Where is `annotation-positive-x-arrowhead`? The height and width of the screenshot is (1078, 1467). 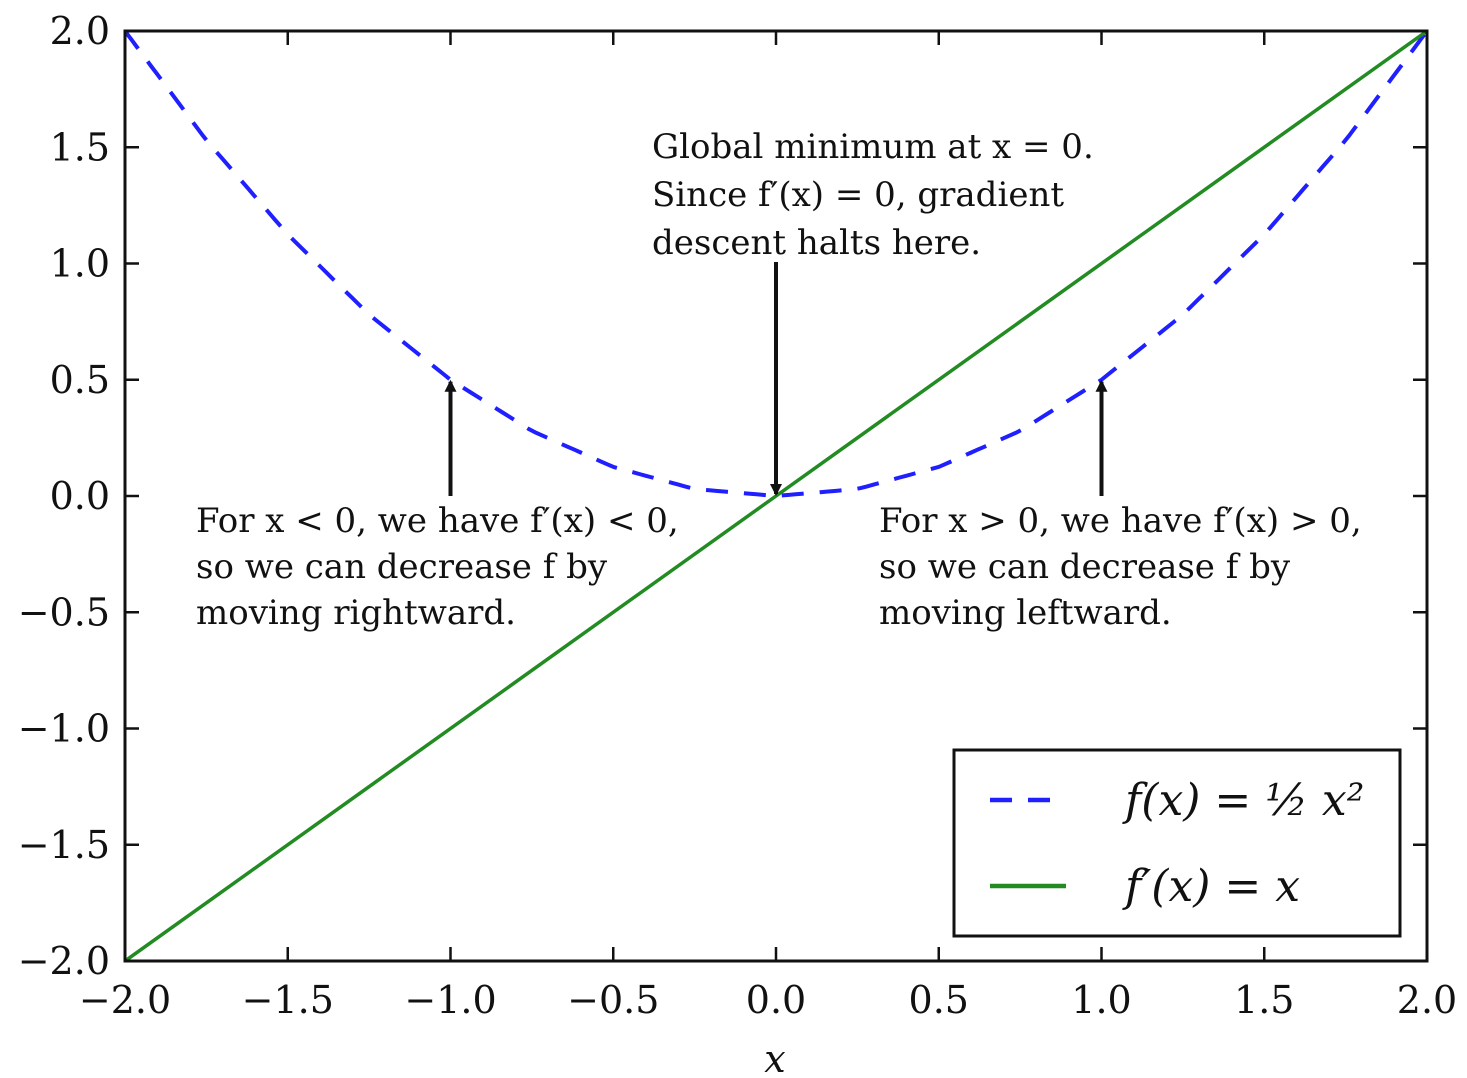
annotation-positive-x-arrowhead is located at coordinates (1101, 385).